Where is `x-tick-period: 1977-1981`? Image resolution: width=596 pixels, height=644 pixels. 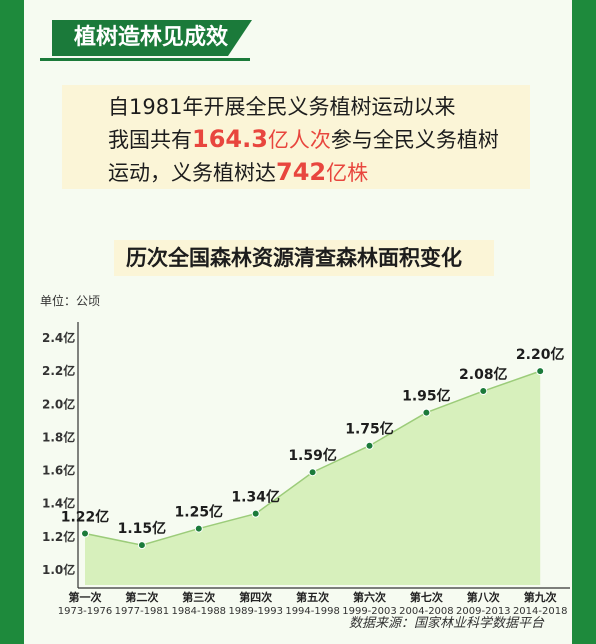
x-tick-period: 1977-1981 is located at coordinates (142, 611).